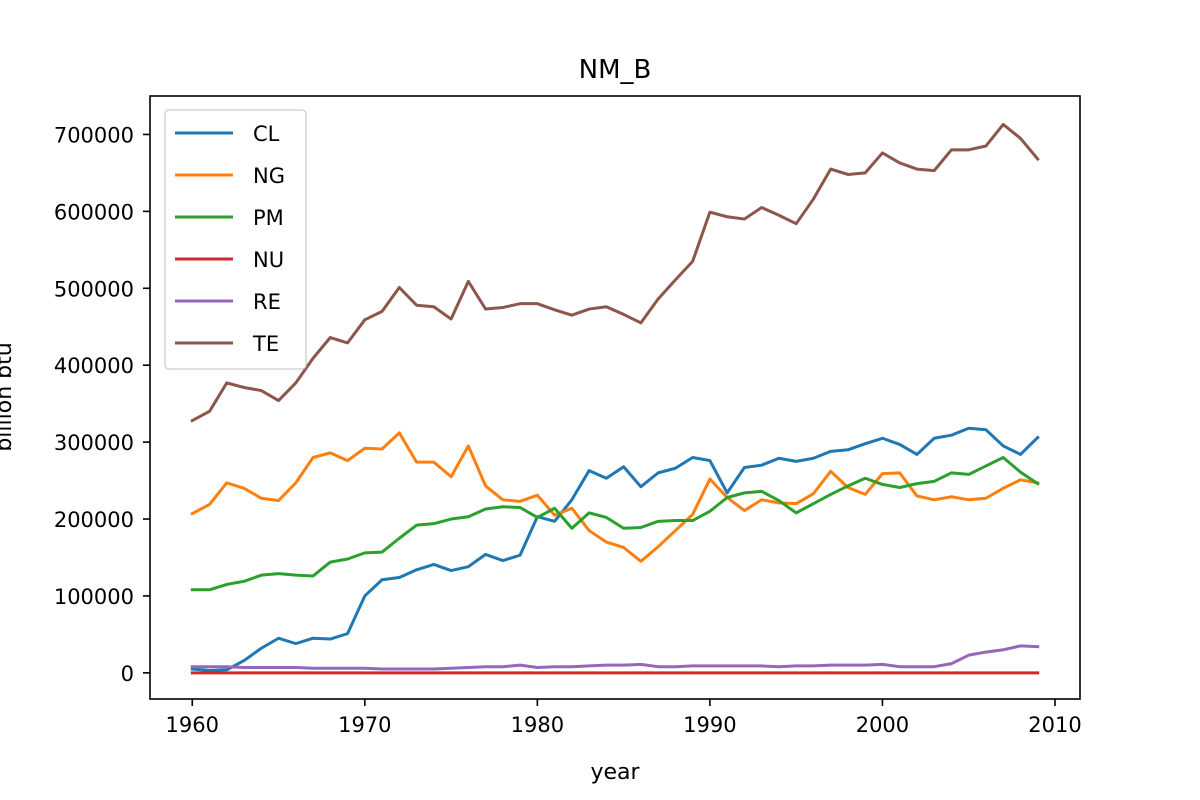  Describe the element at coordinates (268, 218) in the screenshot. I see `legend-label-pm: PM` at that location.